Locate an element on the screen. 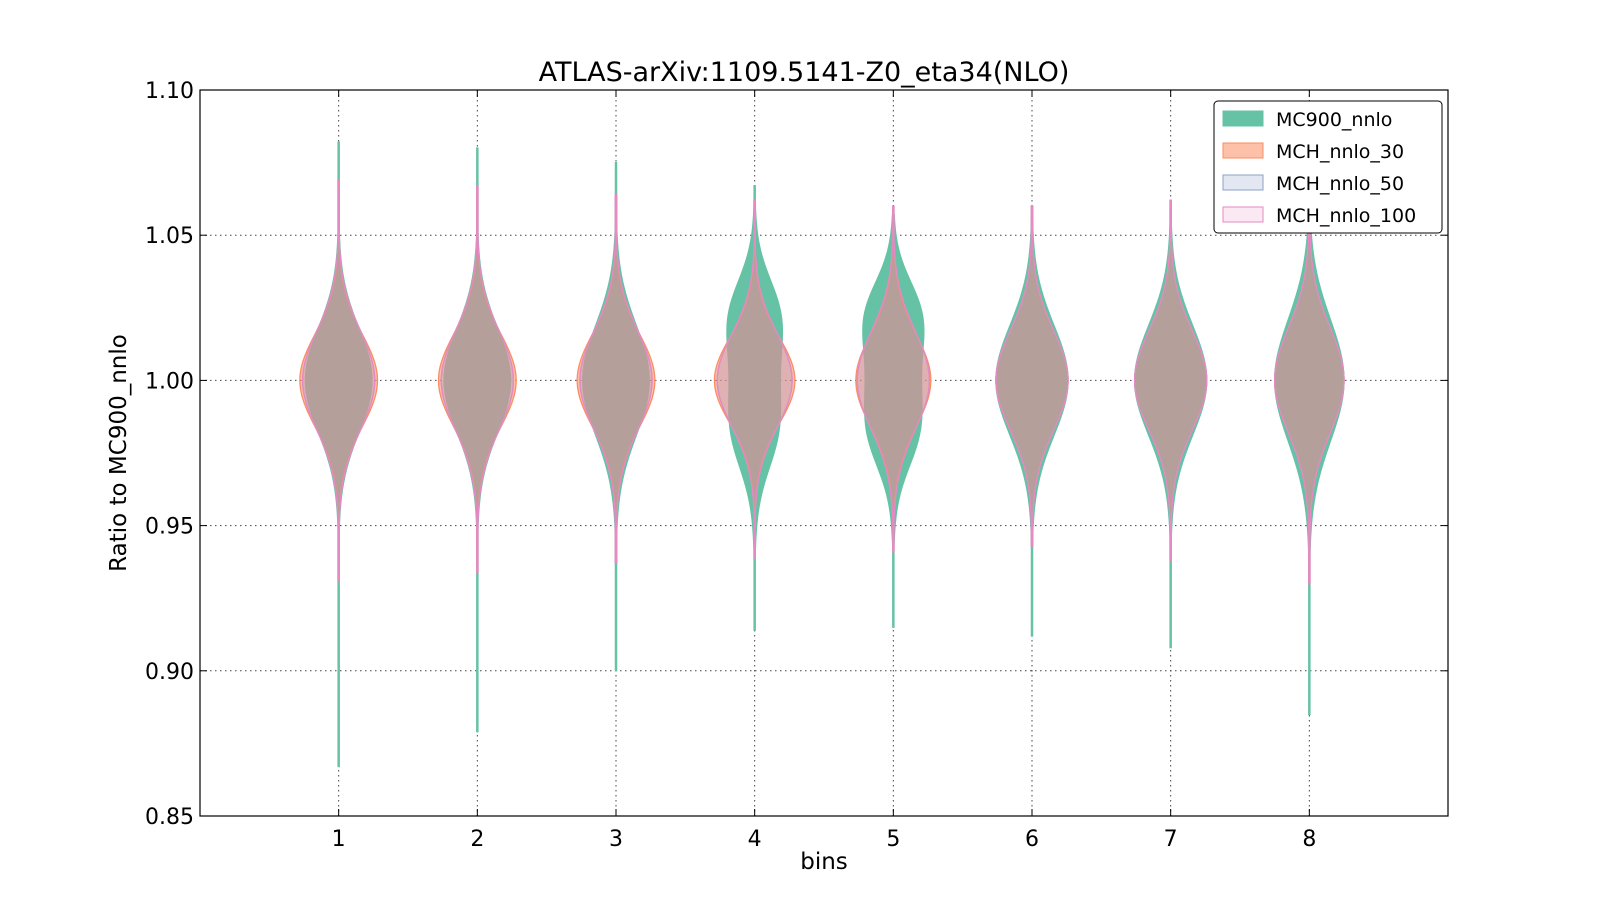 The height and width of the screenshot is (900, 1600). legend-label: MC900_nnlo is located at coordinates (1334, 120).